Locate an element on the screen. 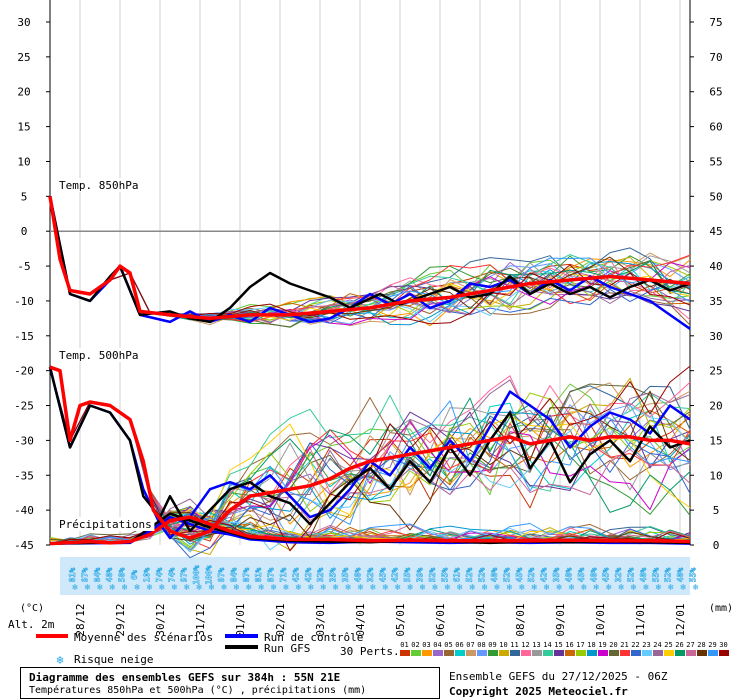  perturbation-number: 10 is located at coordinates (503, 645).